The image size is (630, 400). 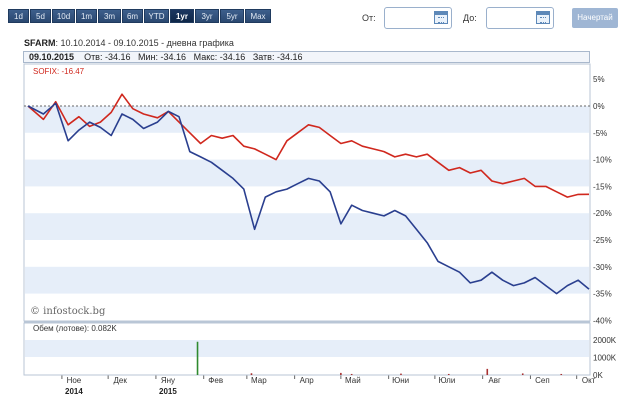 I want to click on period-button-5yr: 5yr, so click(x=232, y=16).